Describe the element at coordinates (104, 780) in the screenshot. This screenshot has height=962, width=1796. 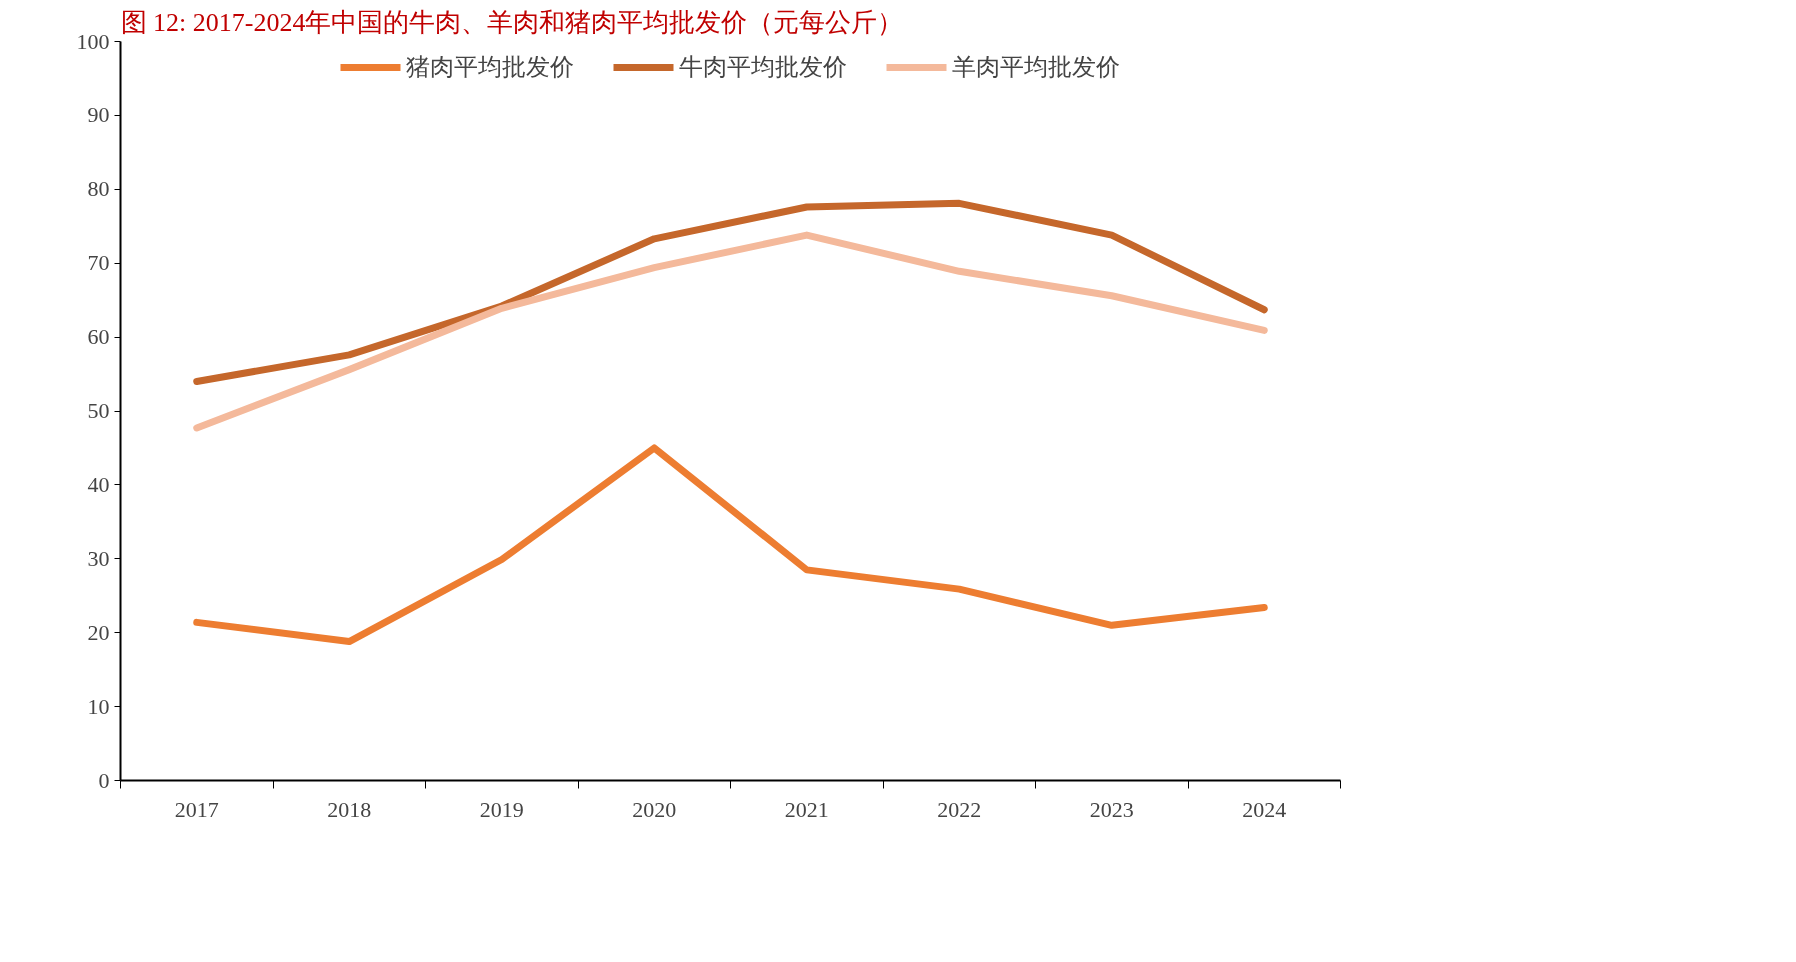
I see `y-tick-label: 0` at that location.